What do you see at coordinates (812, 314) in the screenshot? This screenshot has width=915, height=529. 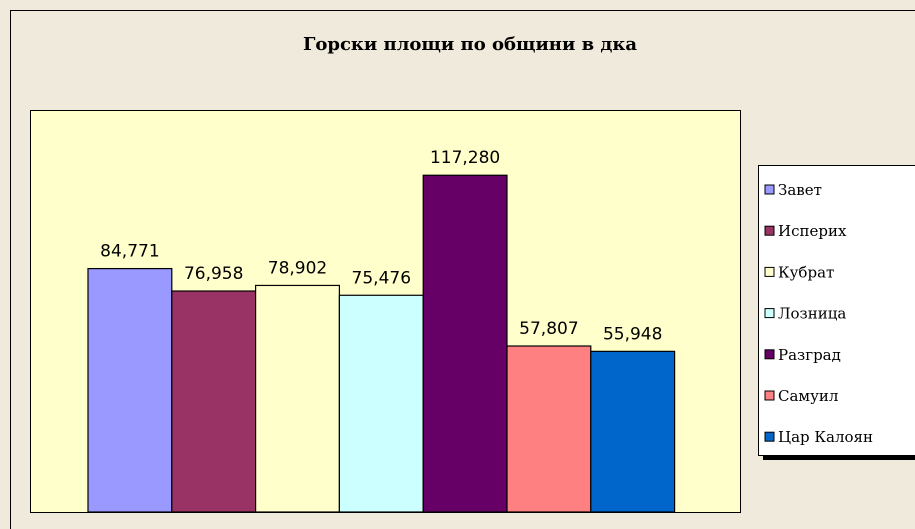 I see `legend-label: Лозница` at bounding box center [812, 314].